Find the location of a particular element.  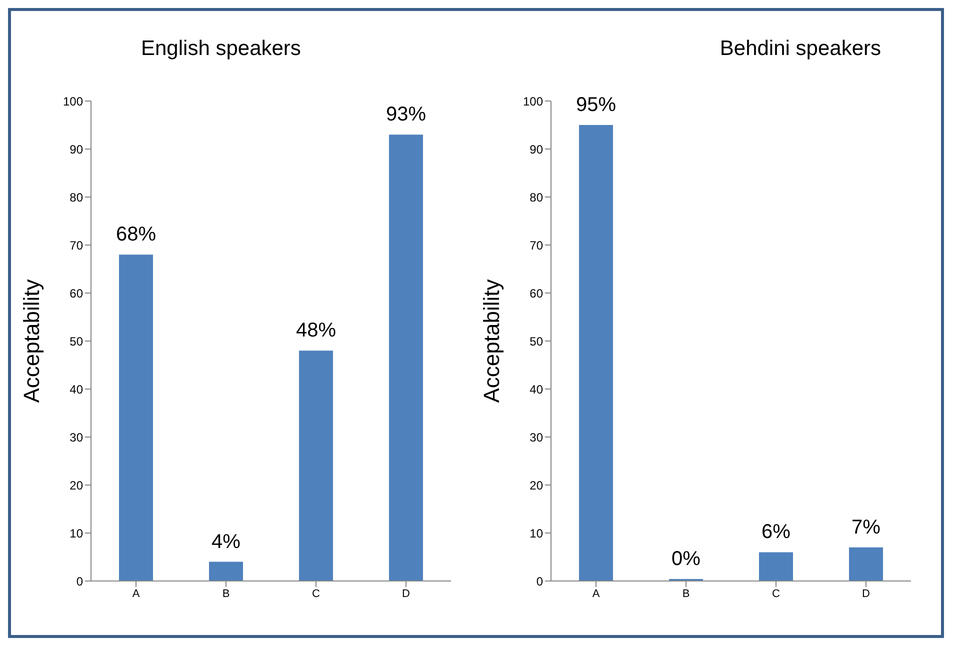

data-label: 48% is located at coordinates (316, 331).